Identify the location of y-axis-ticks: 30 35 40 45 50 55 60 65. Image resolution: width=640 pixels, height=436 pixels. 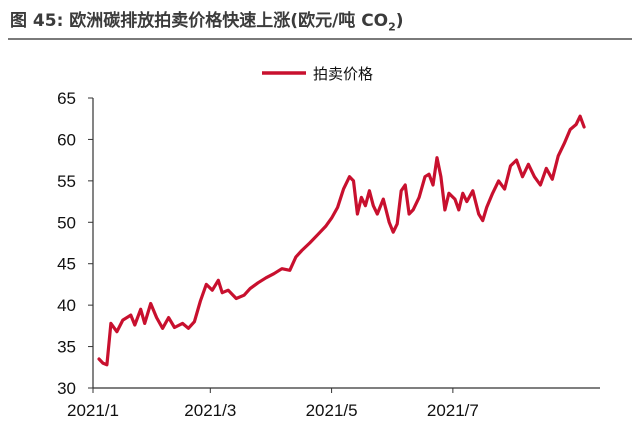
(75, 243).